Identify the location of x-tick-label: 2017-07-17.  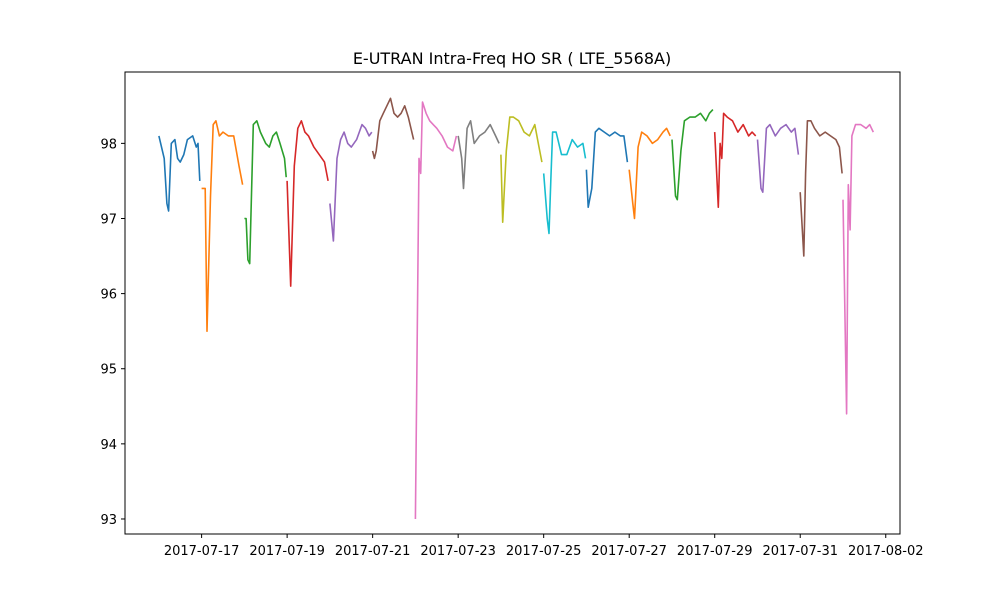
(202, 551).